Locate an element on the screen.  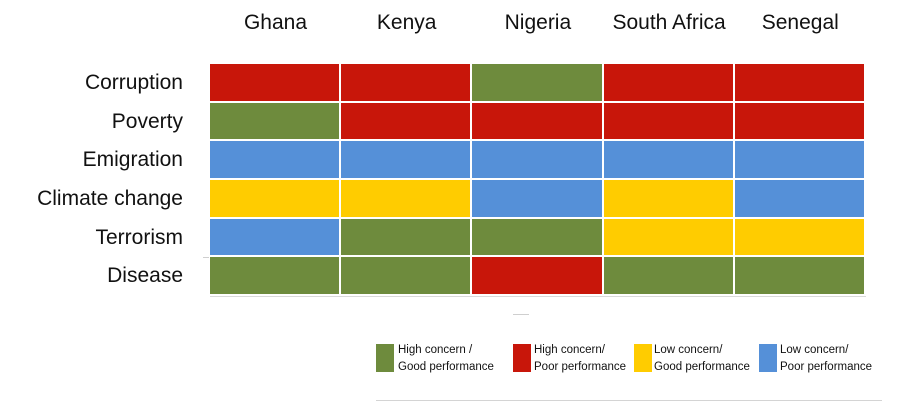
heatmap-cell-disease-kenya is located at coordinates (406, 275).